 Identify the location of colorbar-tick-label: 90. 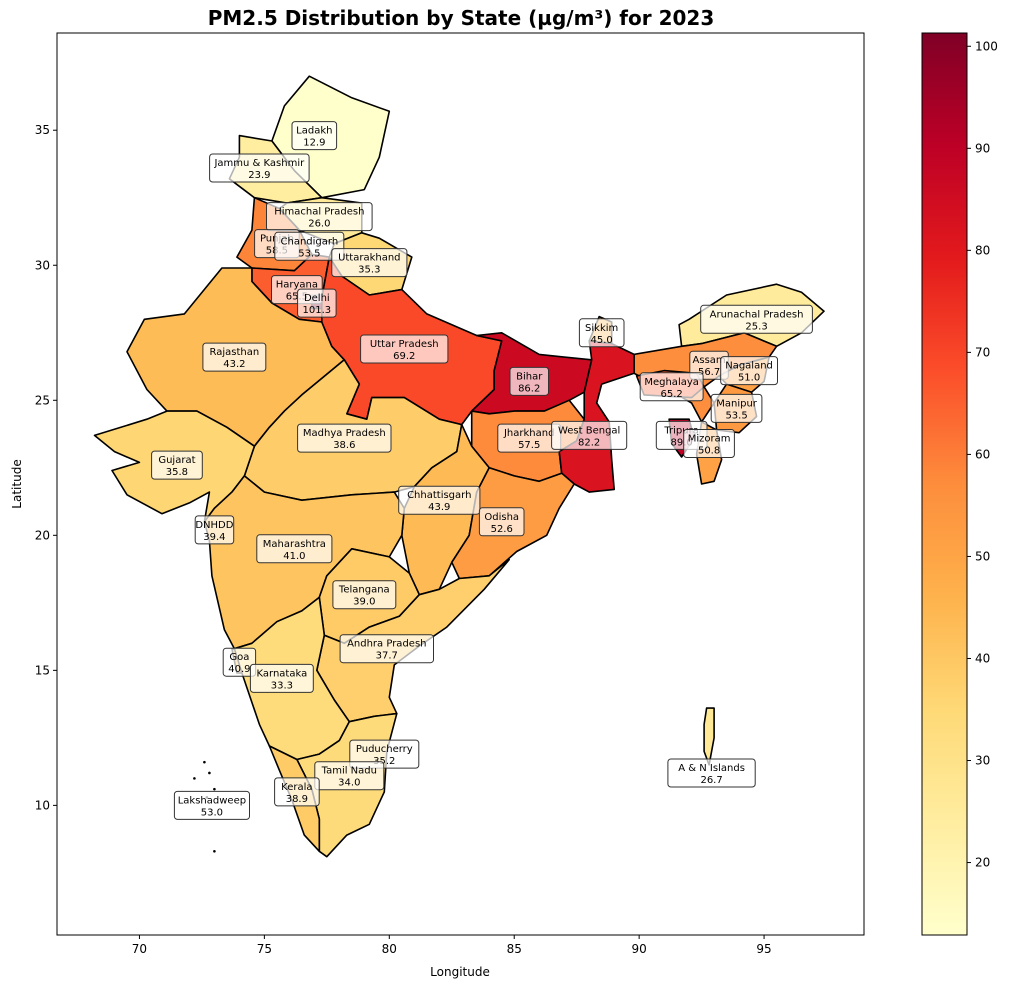
(982, 148).